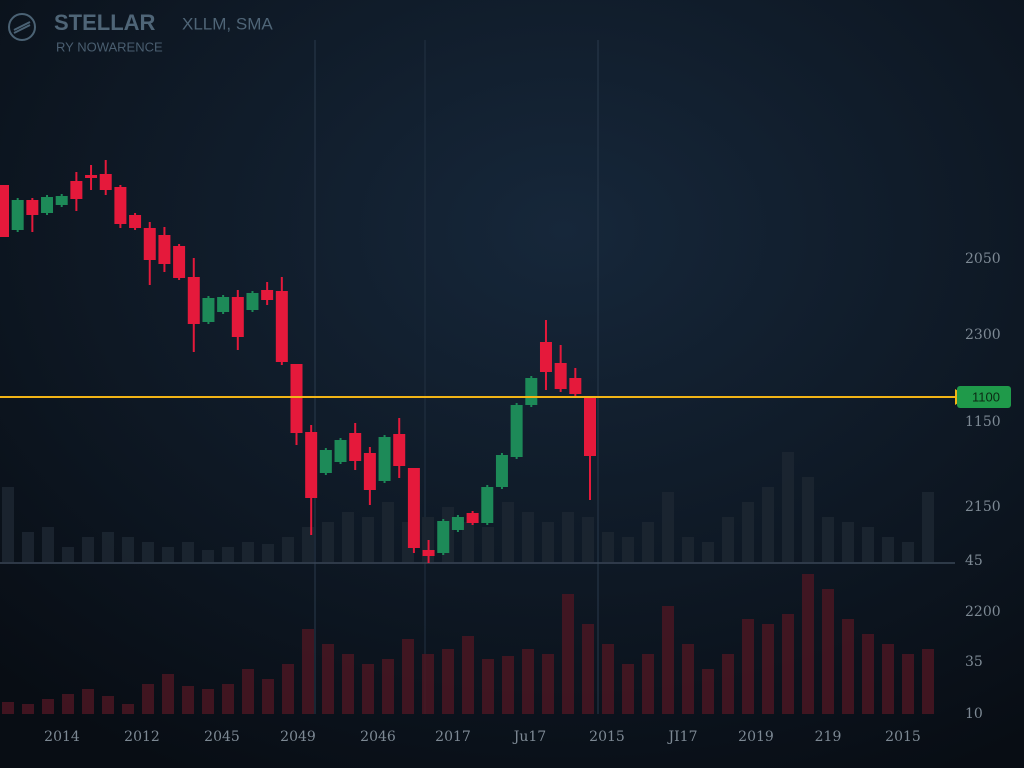 This screenshot has width=1024, height=768. I want to click on title: STELLAR, so click(105, 22).